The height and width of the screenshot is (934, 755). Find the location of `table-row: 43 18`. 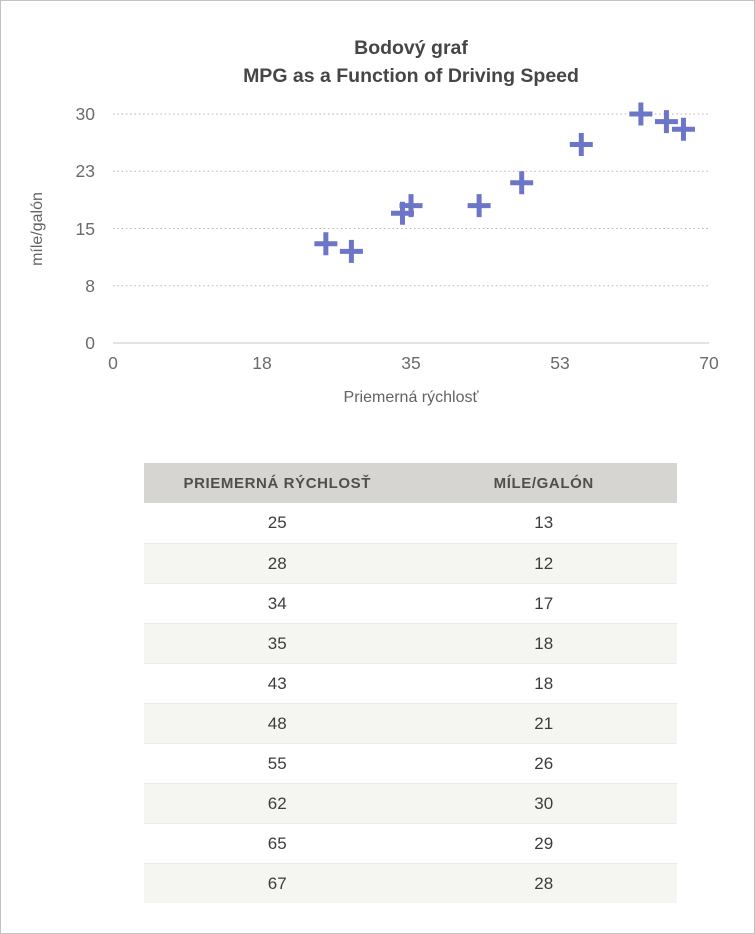

table-row: 43 18 is located at coordinates (410, 683).